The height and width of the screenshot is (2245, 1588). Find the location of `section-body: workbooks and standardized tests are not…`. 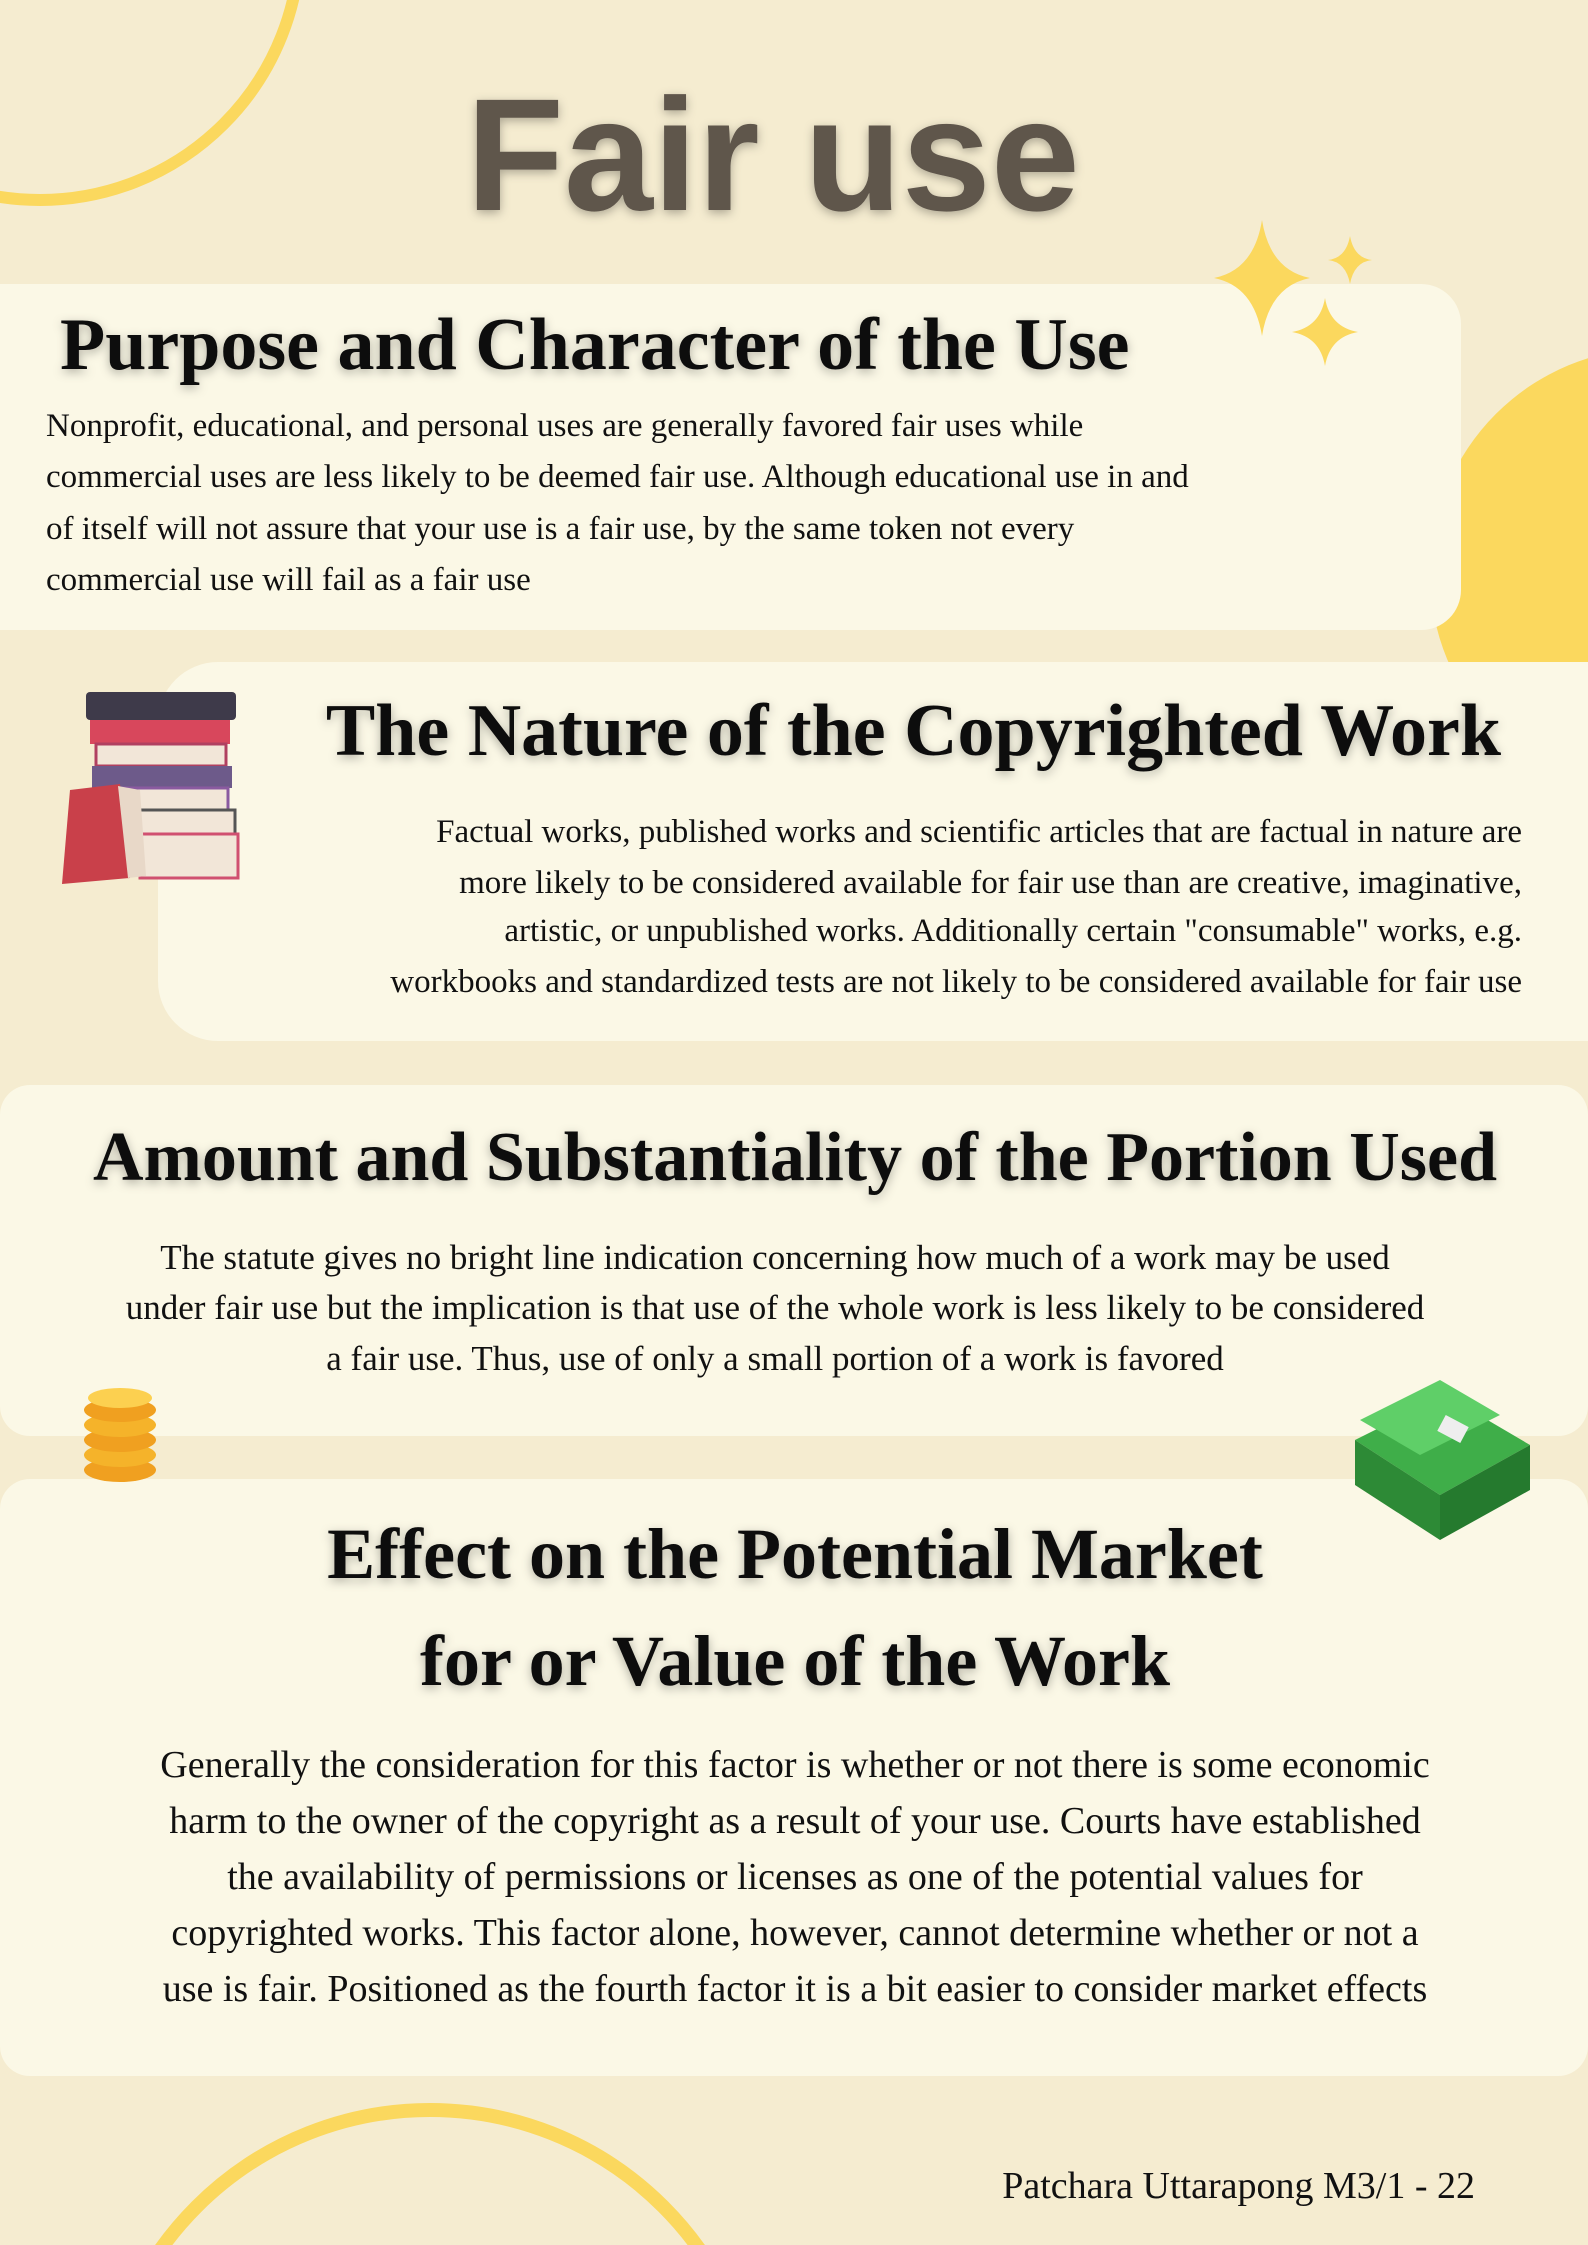

section-body: workbooks and standardized tests are not… is located at coordinates (956, 982).